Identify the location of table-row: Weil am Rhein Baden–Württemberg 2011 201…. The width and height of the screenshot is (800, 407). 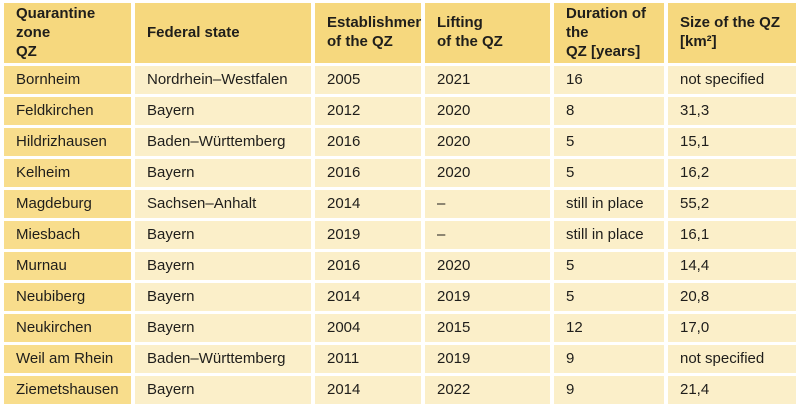
(400, 359).